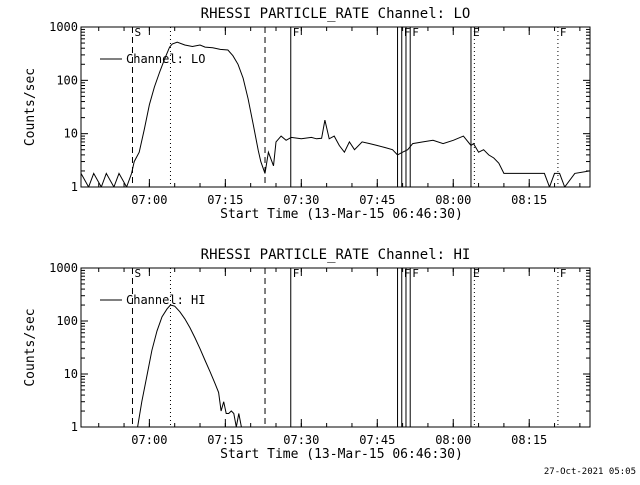  What do you see at coordinates (336, 255) in the screenshot?
I see `chart-title: RHESSI PARTICLE_RATE Channel: HI` at bounding box center [336, 255].